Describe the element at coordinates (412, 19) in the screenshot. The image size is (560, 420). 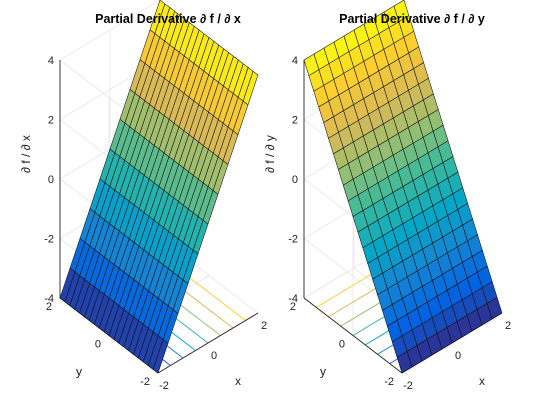
I see `chart-title-y: Partial Derivative ∂ f / ∂ y` at that location.